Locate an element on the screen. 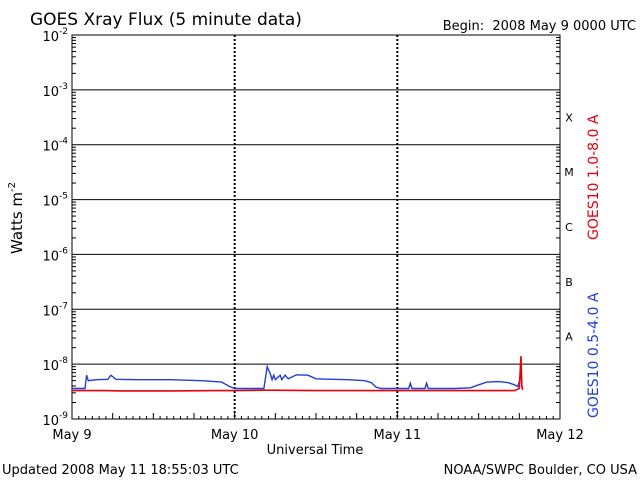 This screenshot has width=640, height=480. flare-class-label: C is located at coordinates (569, 227).